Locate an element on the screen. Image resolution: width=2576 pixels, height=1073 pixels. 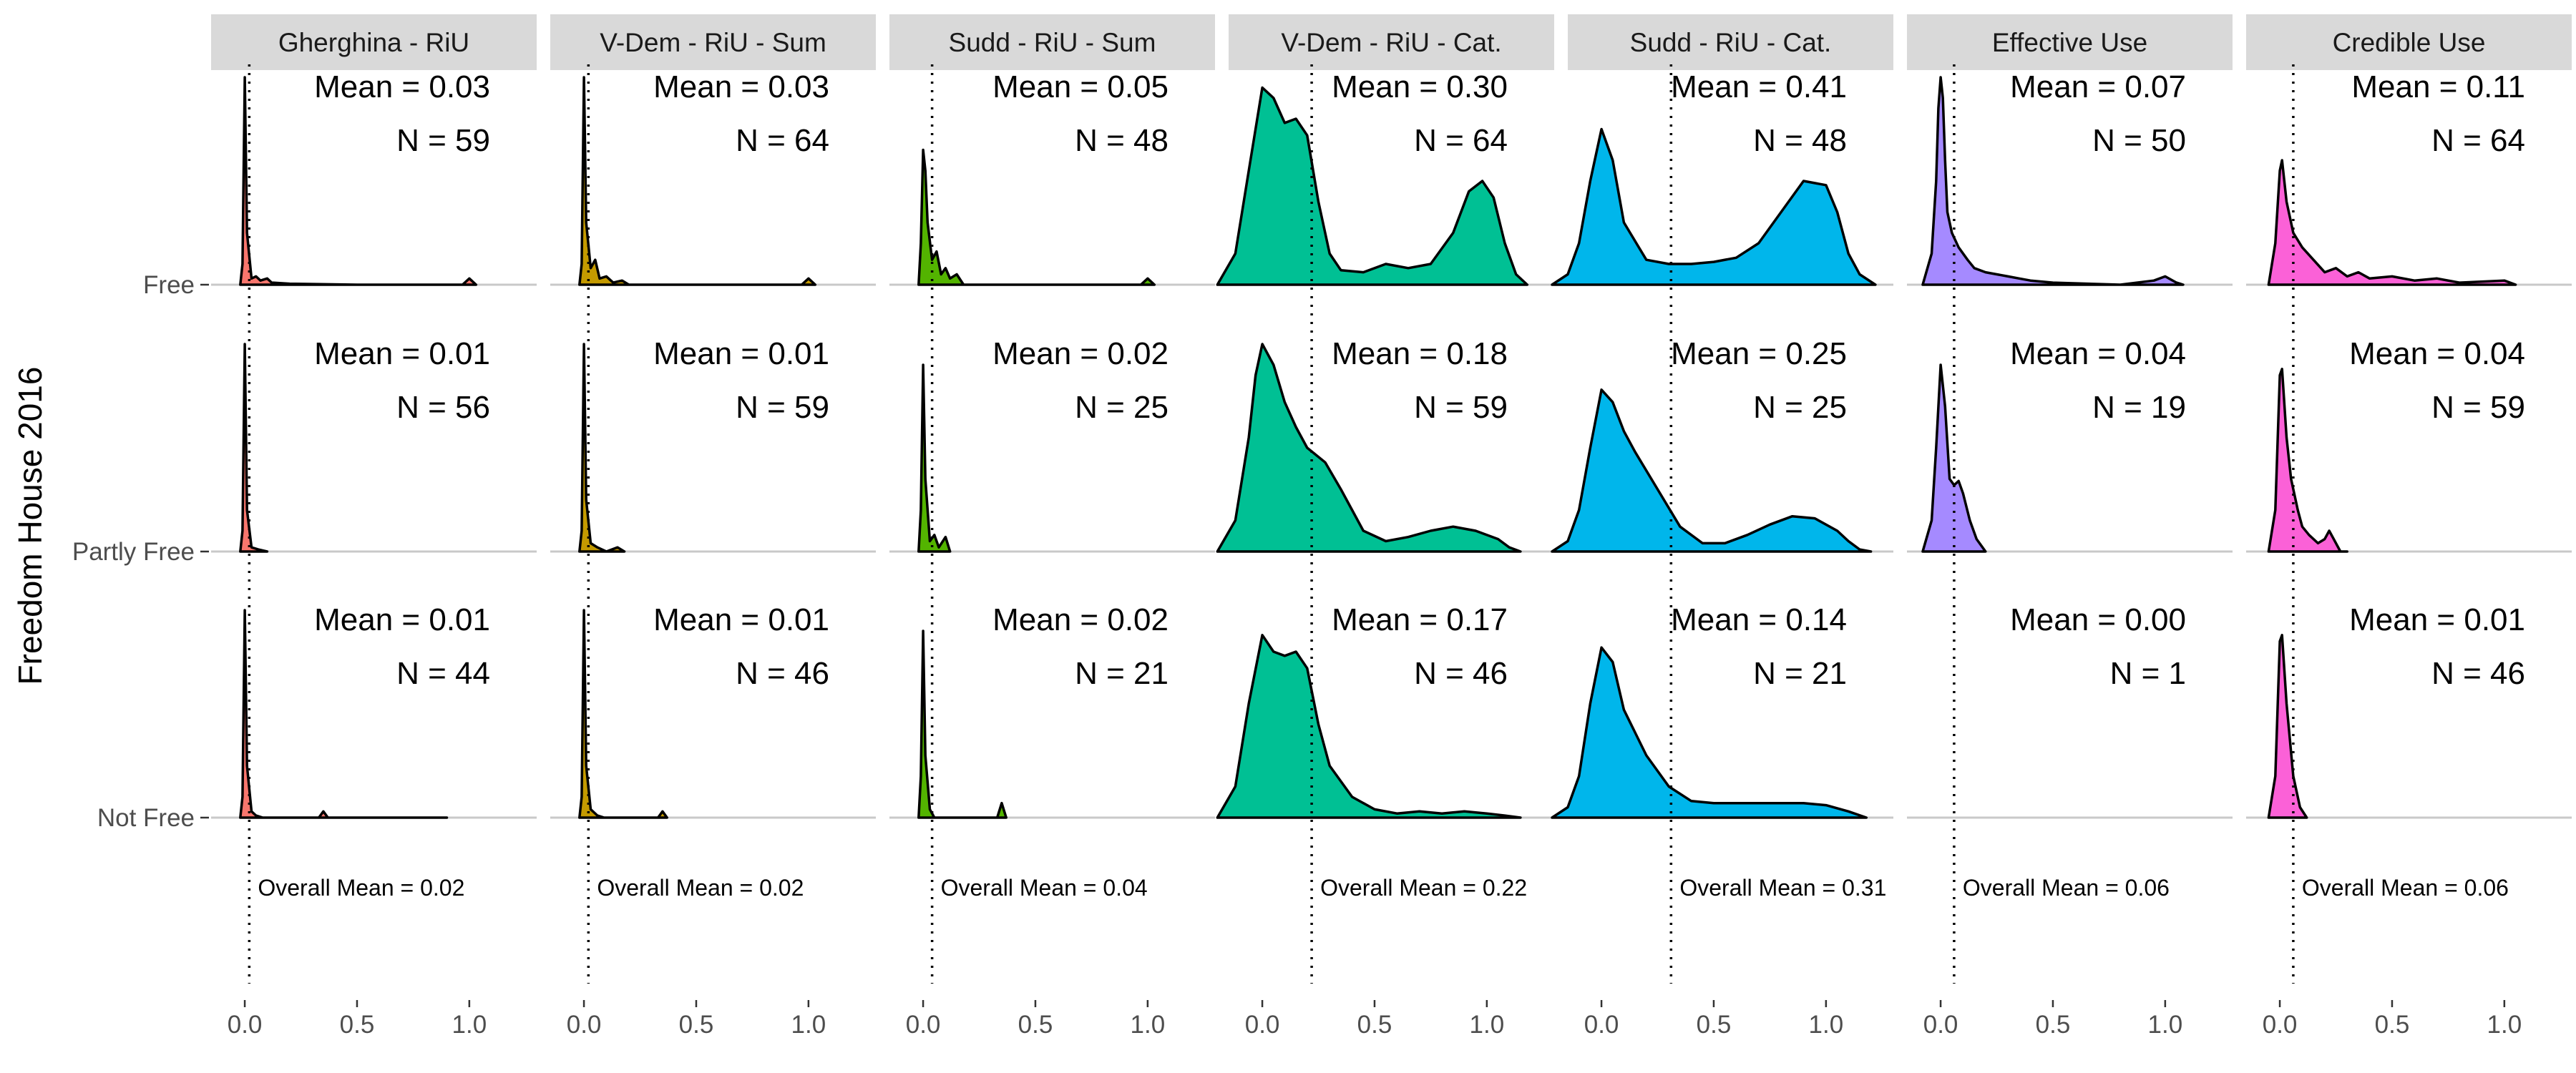
facet-strip-label: Gherghina - RiU is located at coordinates (373, 42).